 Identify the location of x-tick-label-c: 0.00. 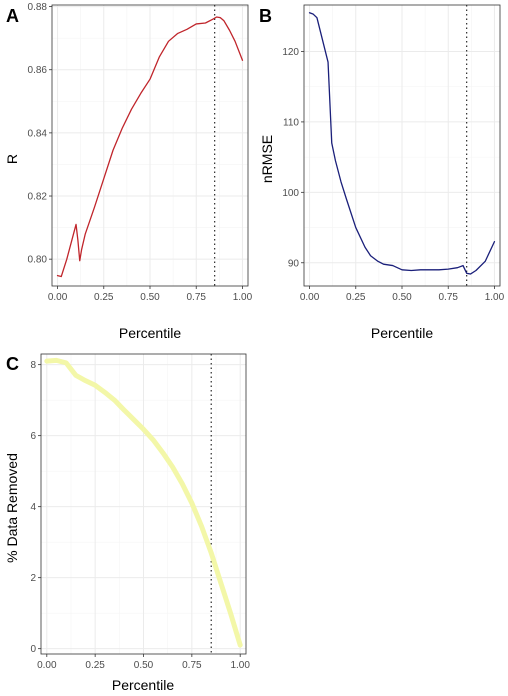
(47, 665).